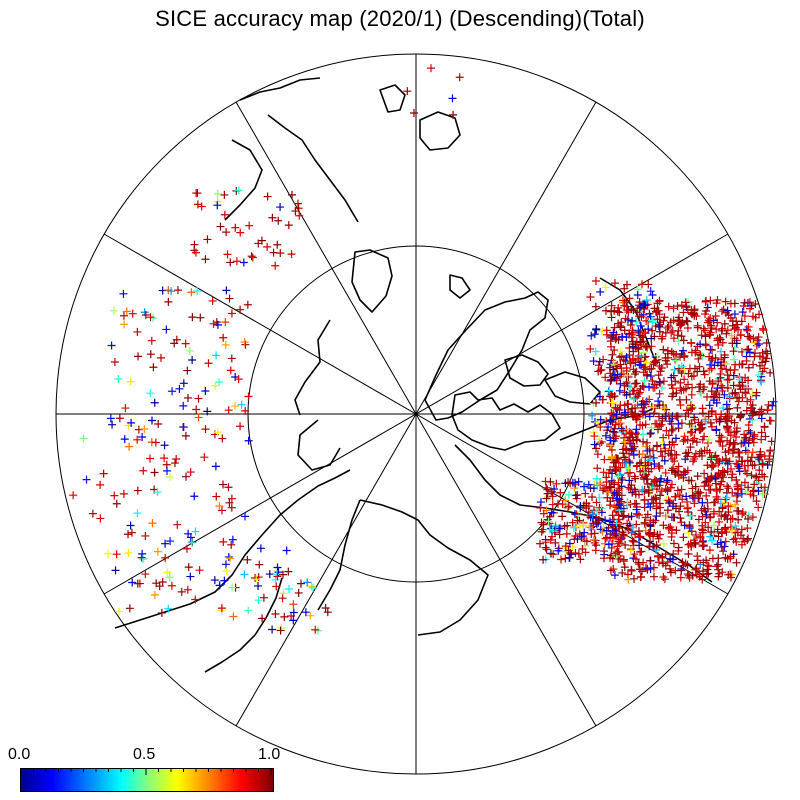 This screenshot has width=800, height=800. I want to click on colorbar, so click(147, 780).